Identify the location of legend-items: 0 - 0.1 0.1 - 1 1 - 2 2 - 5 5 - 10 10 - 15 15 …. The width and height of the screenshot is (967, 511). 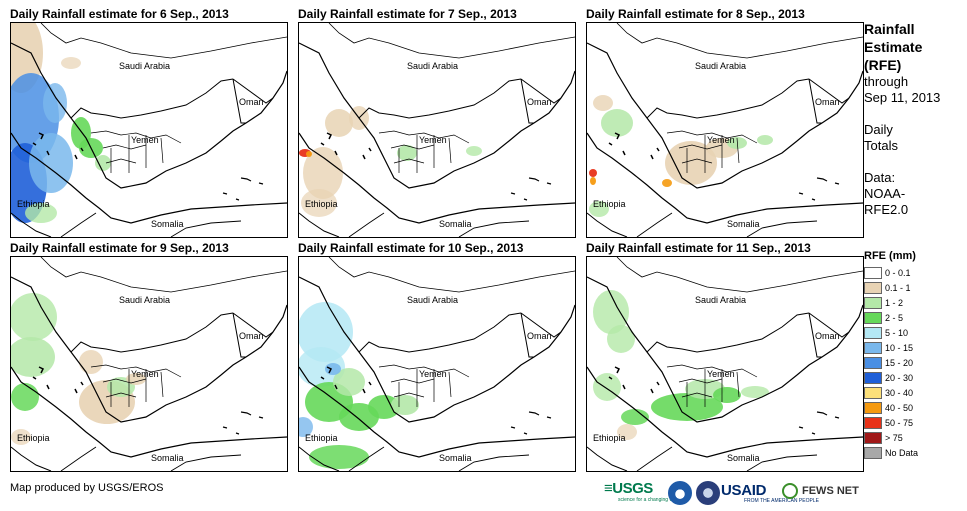
(914, 362).